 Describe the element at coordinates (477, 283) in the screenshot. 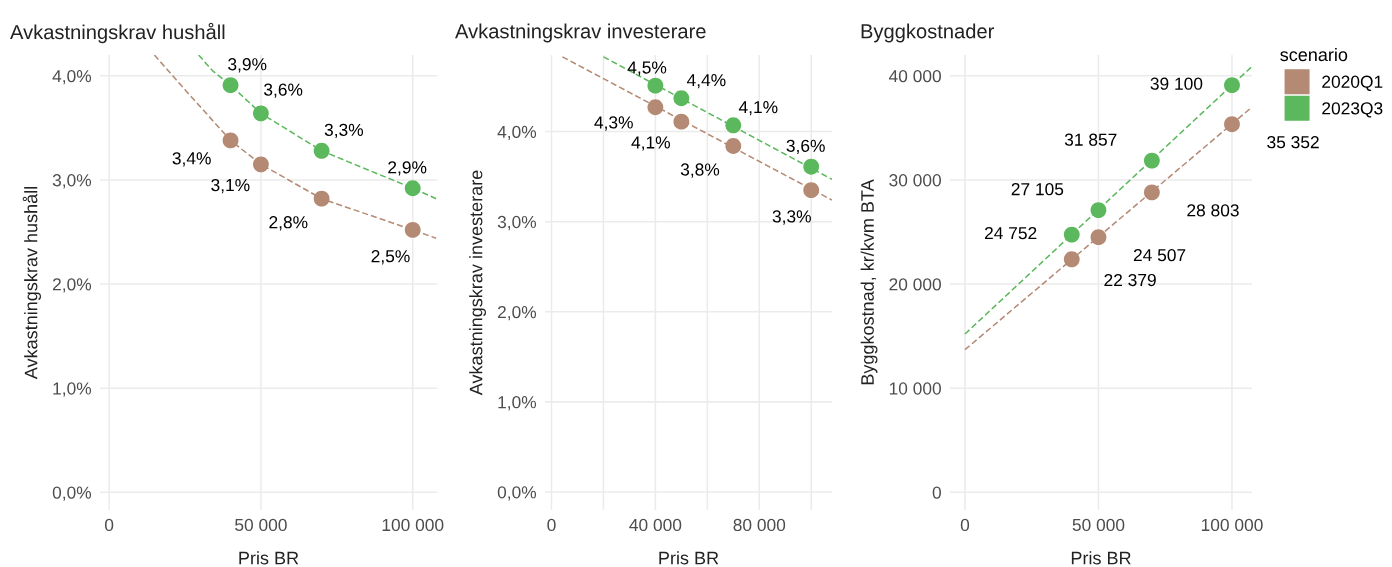

I see `y-axis-title: Avkastningskrav investerare` at that location.